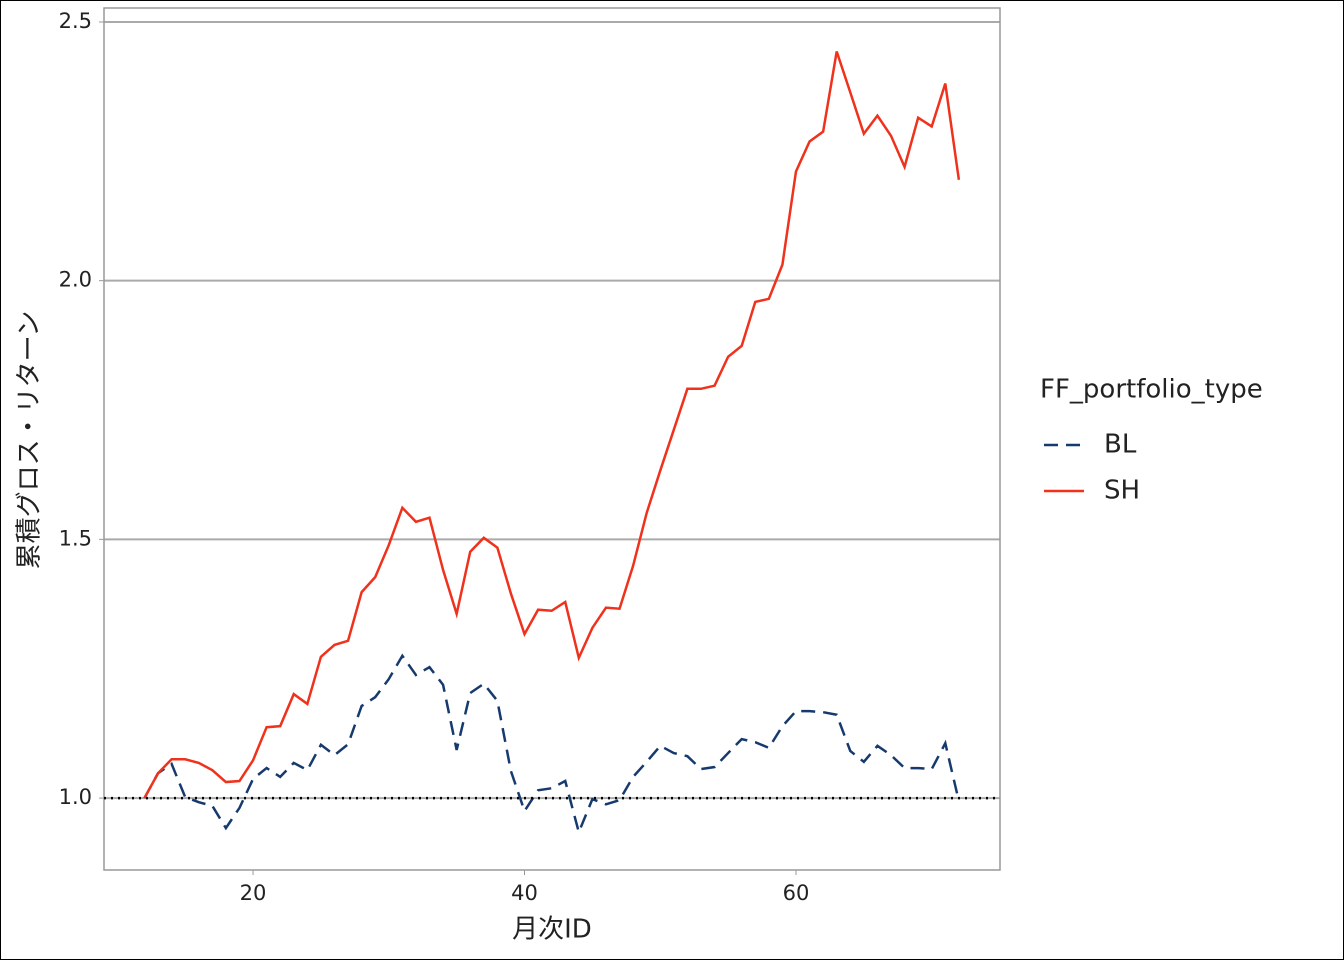  What do you see at coordinates (75, 538) in the screenshot?
I see `y-tick-label: 1.5` at bounding box center [75, 538].